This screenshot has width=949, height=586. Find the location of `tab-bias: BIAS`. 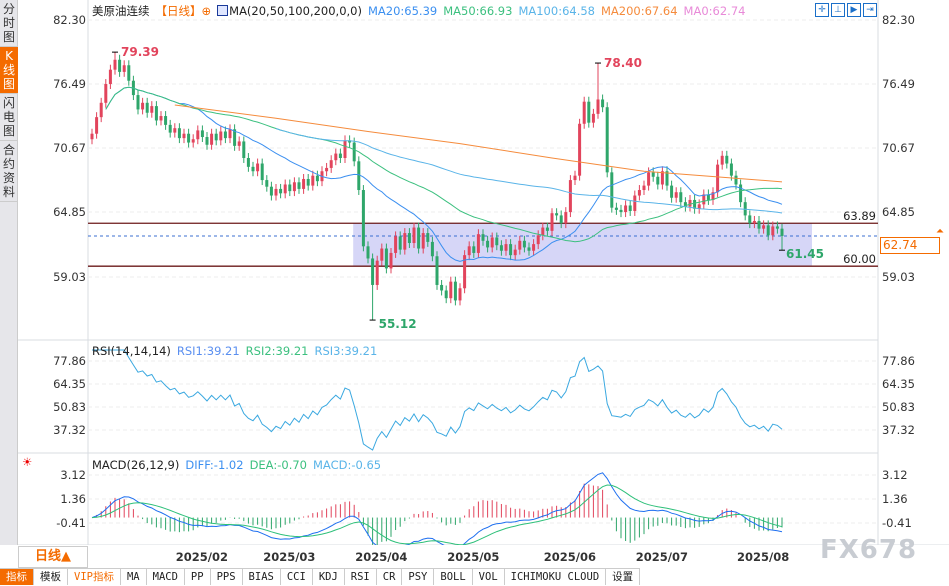

tab-bias: BIAS is located at coordinates (261, 576).